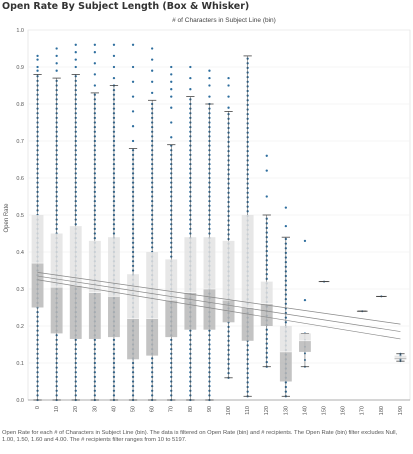  What do you see at coordinates (210, 409) in the screenshot?
I see `x-tick-label: 90` at bounding box center [210, 409].